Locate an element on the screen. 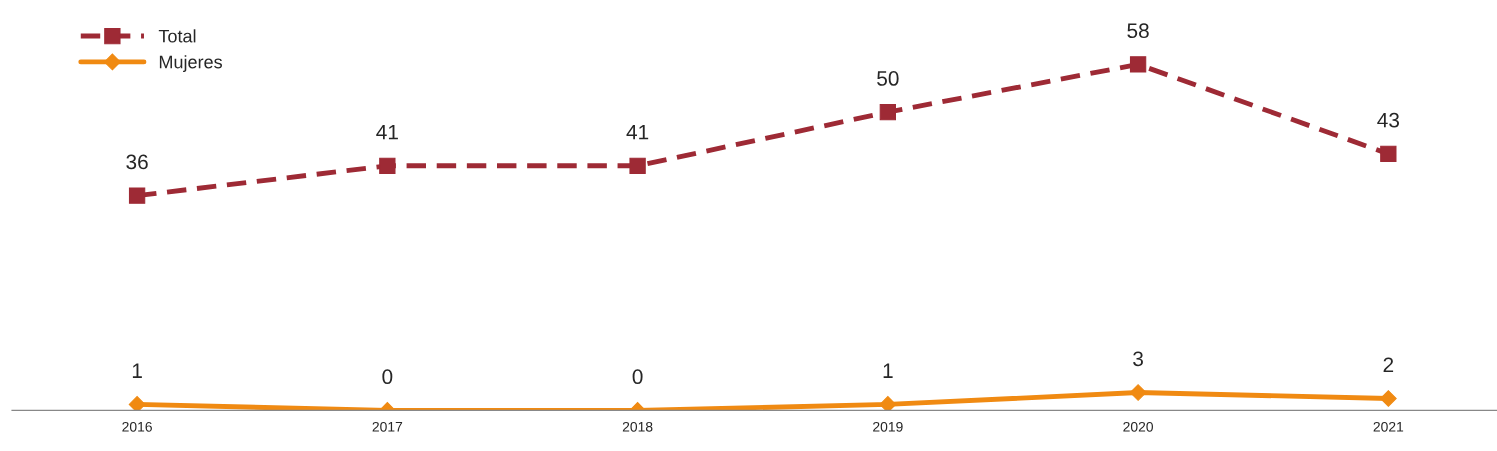 Image resolution: width=1497 pixels, height=451 pixels. x-tick-label: 2018 is located at coordinates (637, 426).